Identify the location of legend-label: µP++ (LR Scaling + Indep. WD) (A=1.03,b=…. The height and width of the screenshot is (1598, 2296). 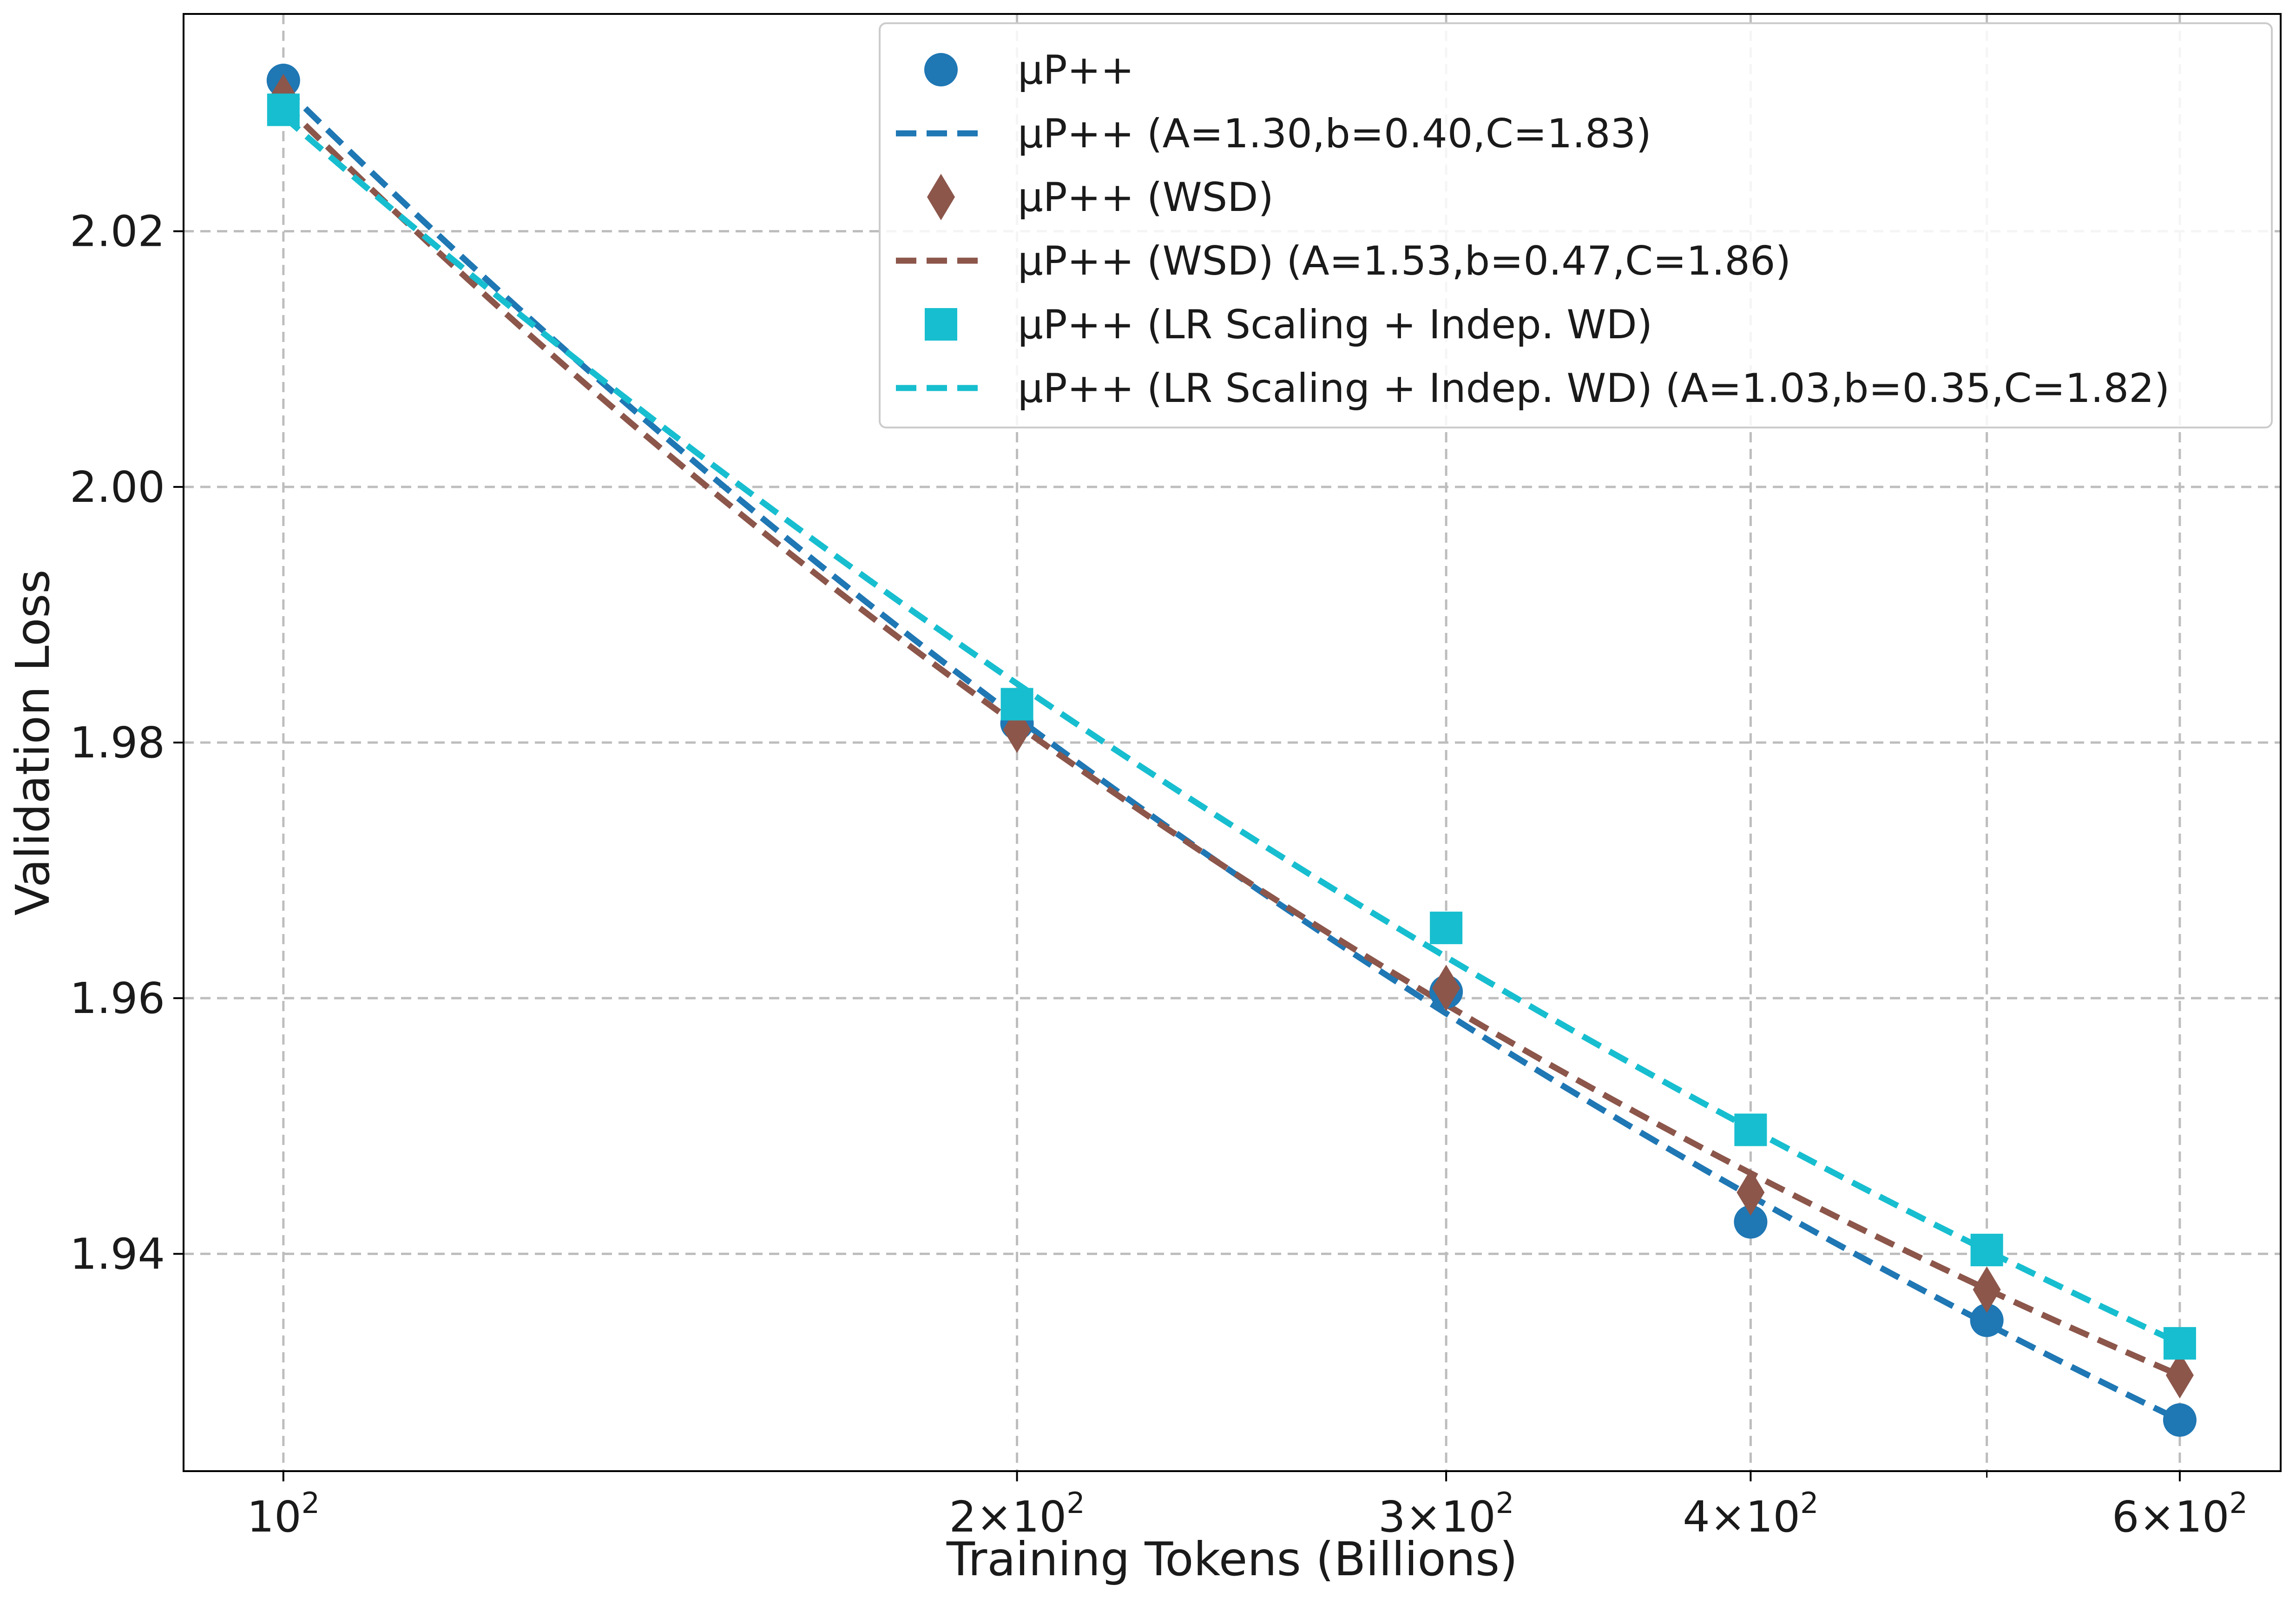
(1594, 388).